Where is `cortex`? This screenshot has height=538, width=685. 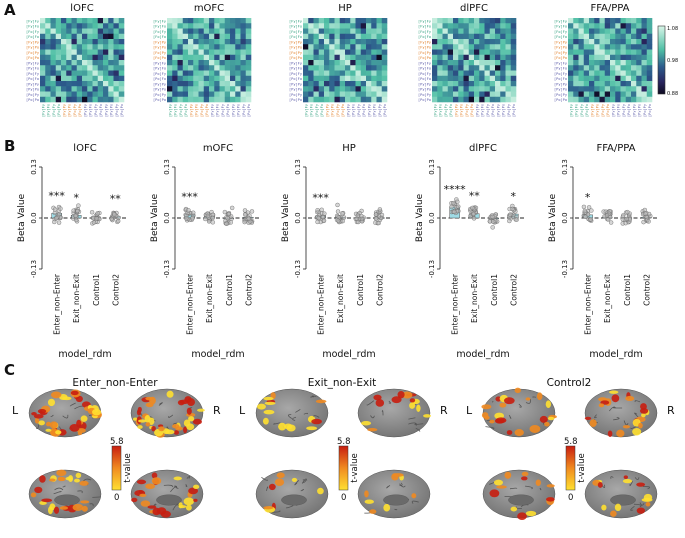
cortex is located at coordinates (394, 494).